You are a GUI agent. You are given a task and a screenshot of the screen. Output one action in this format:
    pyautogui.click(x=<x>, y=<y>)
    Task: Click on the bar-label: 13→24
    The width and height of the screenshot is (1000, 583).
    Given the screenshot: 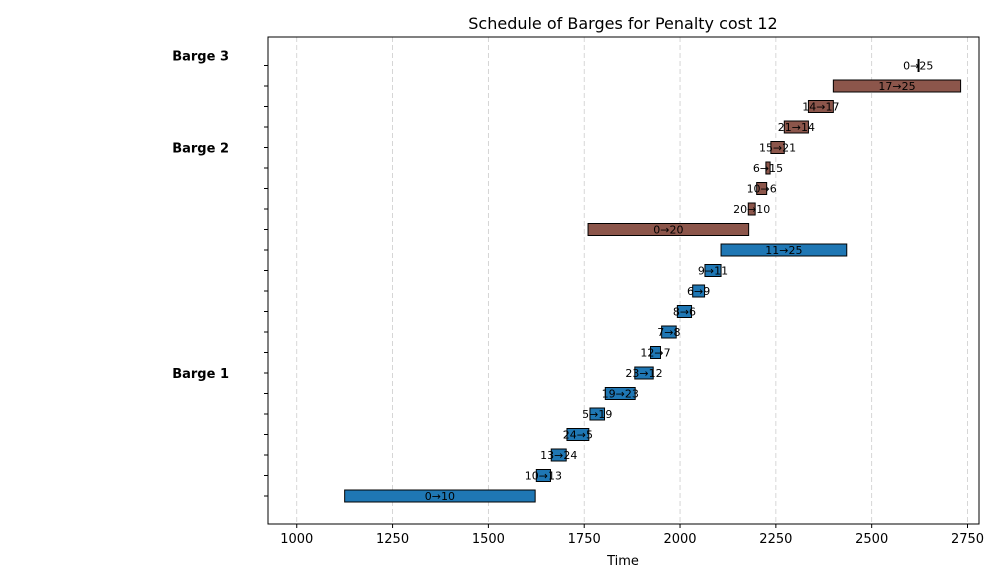 What is the action you would take?
    pyautogui.click(x=558, y=455)
    